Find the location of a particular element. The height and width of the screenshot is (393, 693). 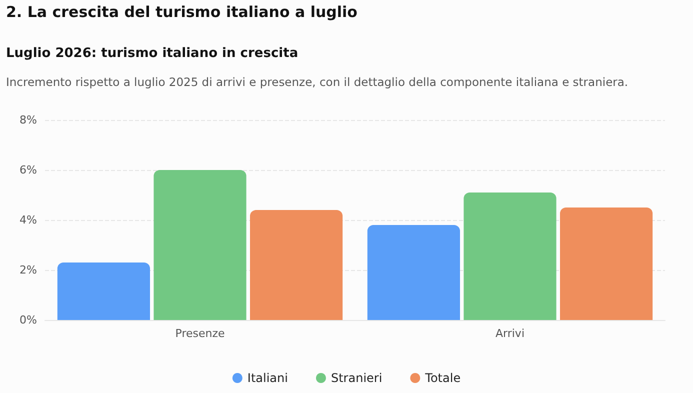

y-tick-label: 2% is located at coordinates (28, 270).